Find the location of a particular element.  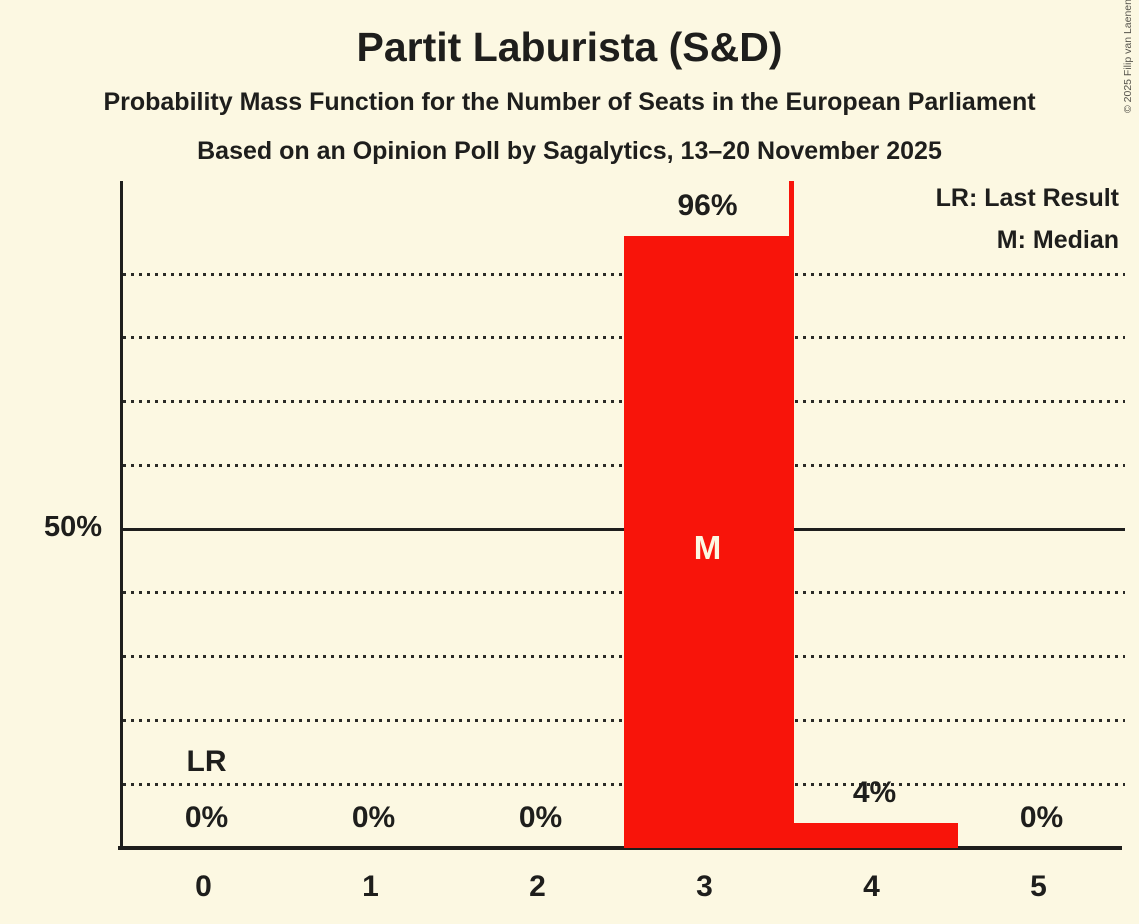

x-tick-0: 0 is located at coordinates (203, 886).